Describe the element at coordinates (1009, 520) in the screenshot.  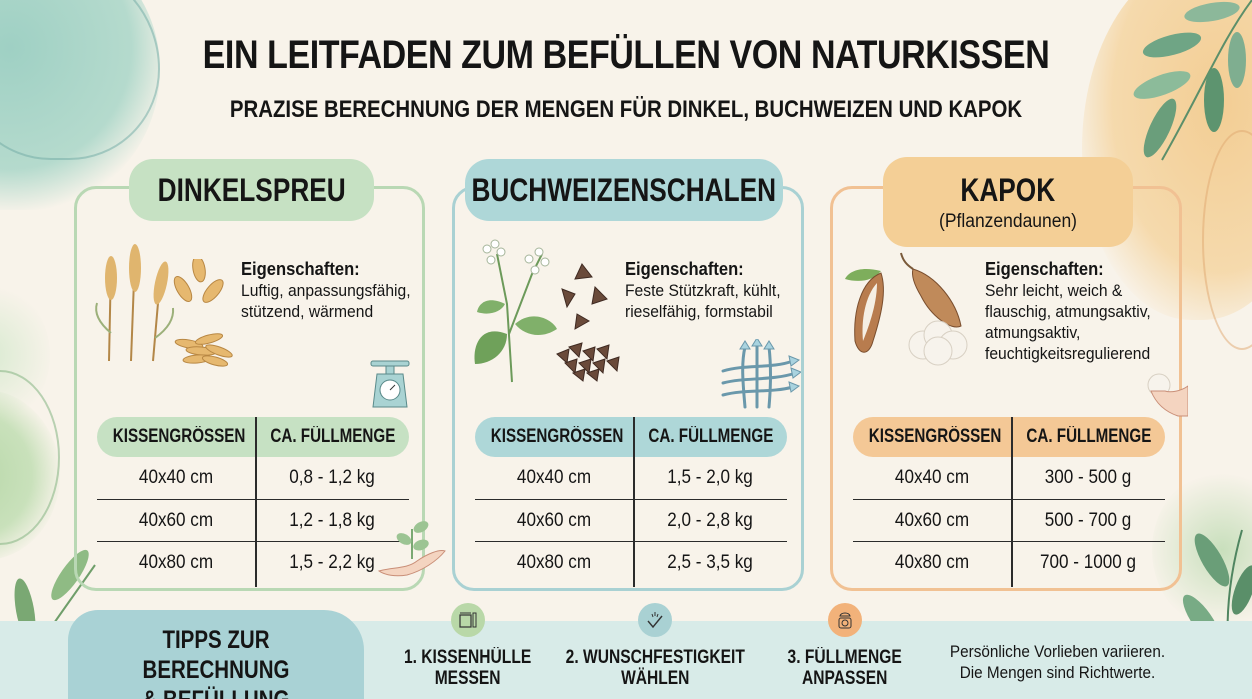
I see `table-row: 40x60 cm 500 - 700 g` at that location.